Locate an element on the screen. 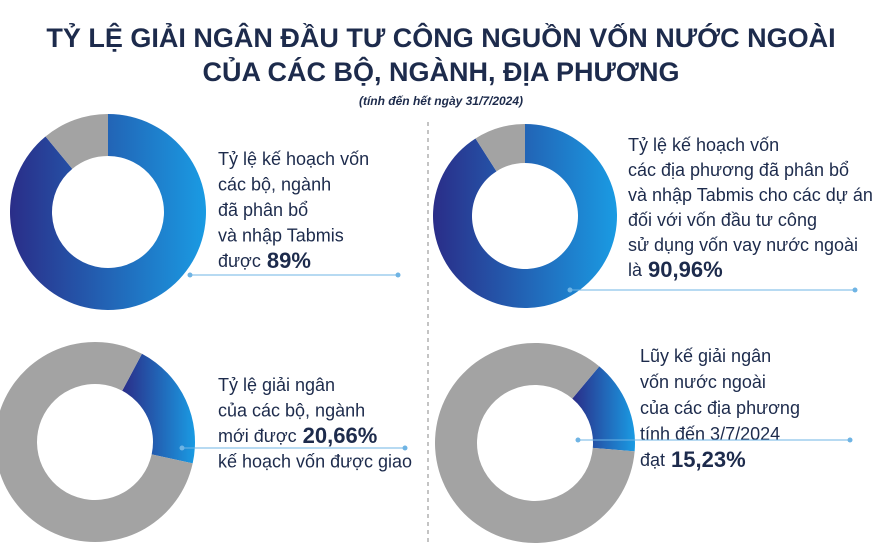 The height and width of the screenshot is (557, 883). subtitle: (tính đến hết ngày 31/7/2024) is located at coordinates (441, 101).